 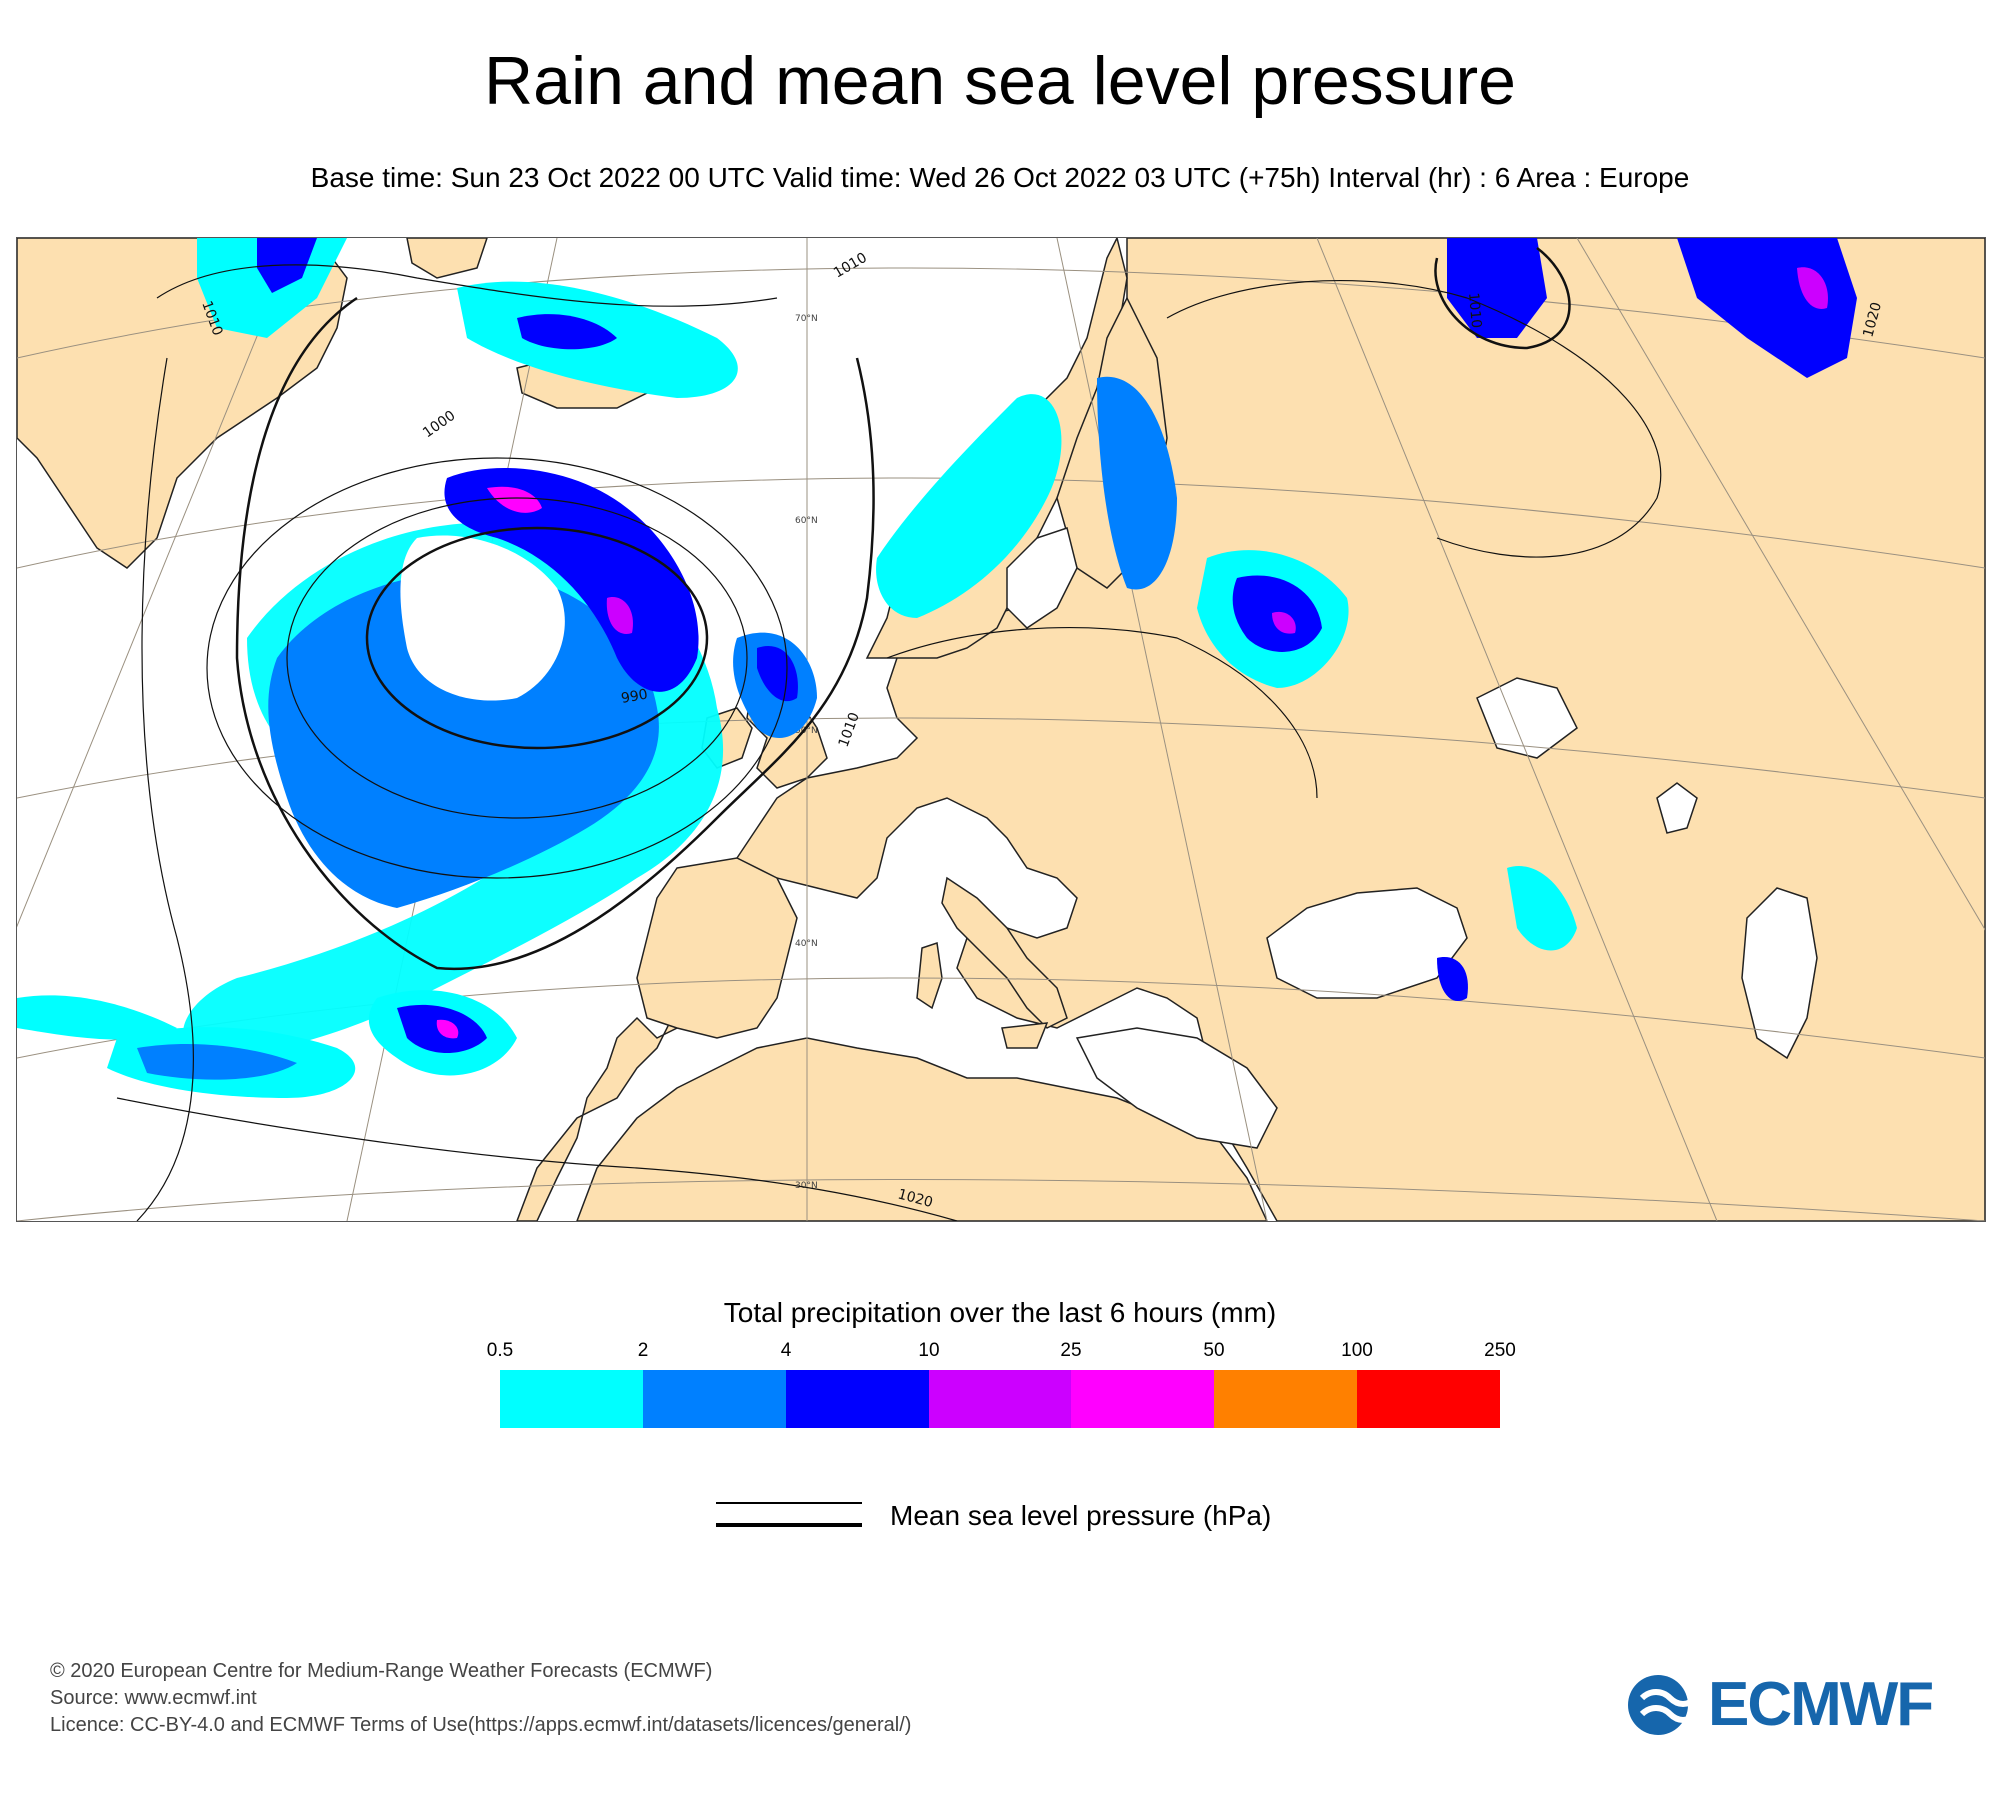 What do you see at coordinates (1677, 808) in the screenshot?
I see `aral-sea` at bounding box center [1677, 808].